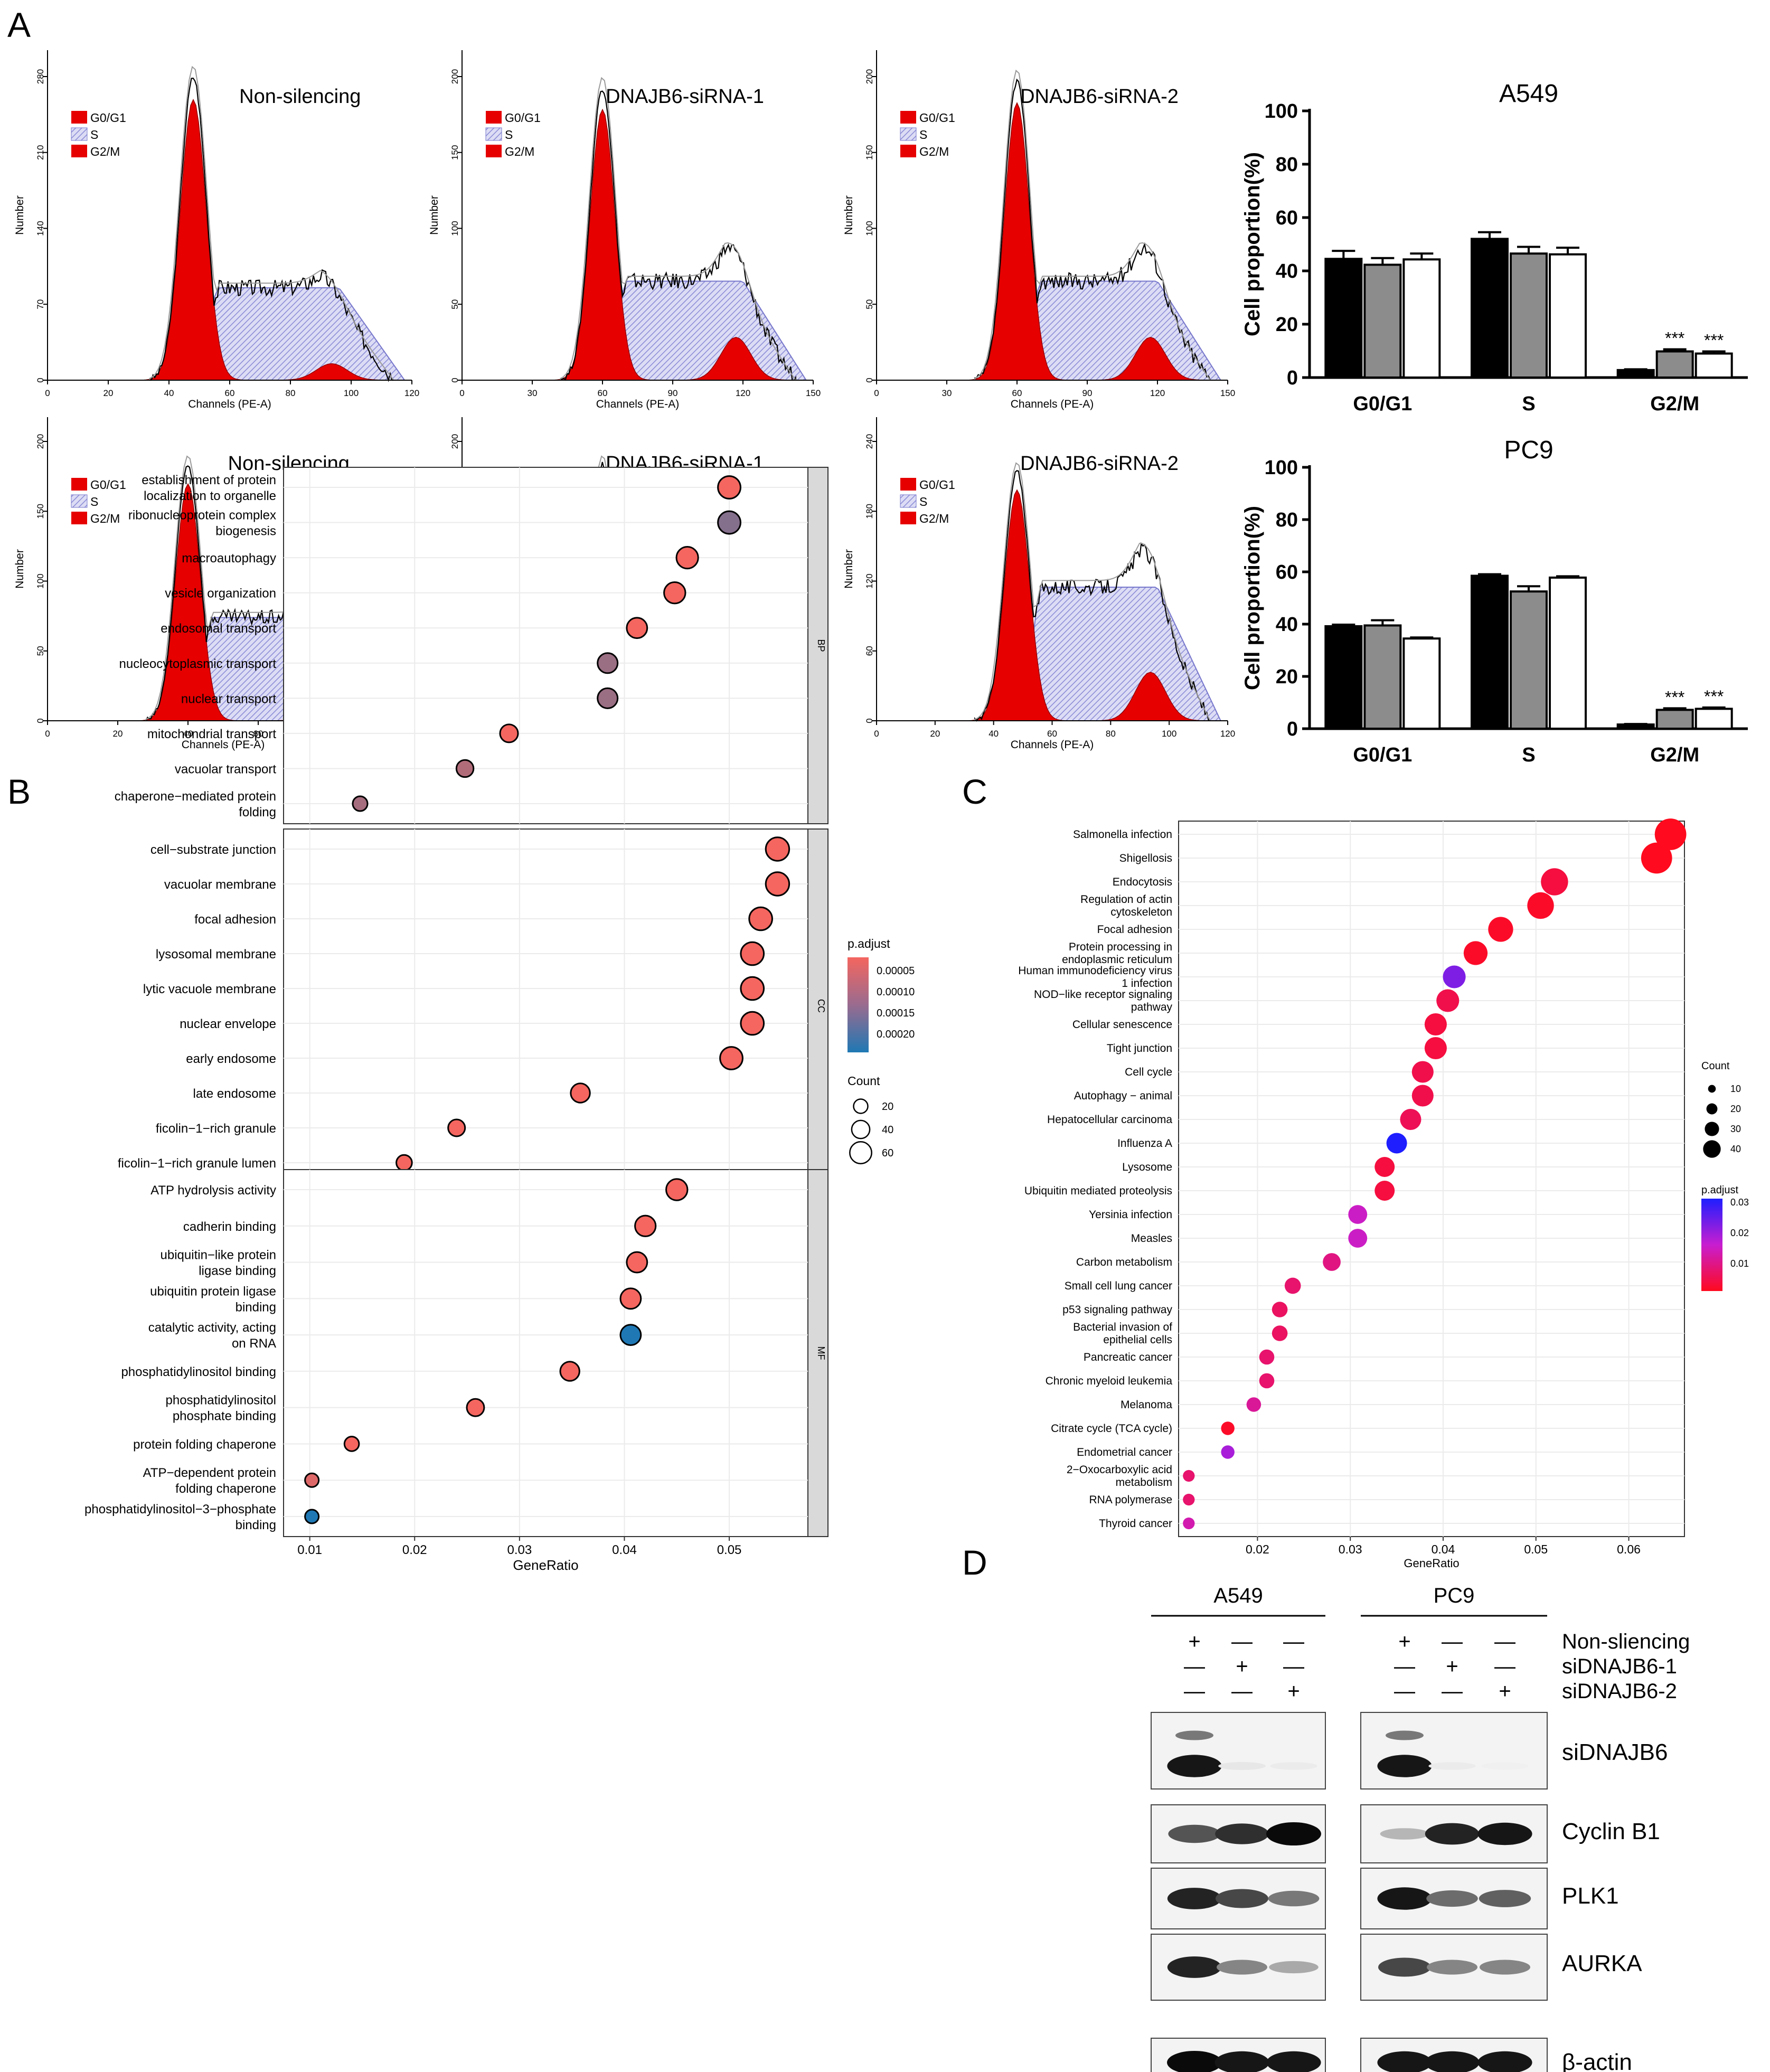 Image resolution: width=1770 pixels, height=2072 pixels. I want to click on flow-y-tick-label: 50, so click(40, 651).